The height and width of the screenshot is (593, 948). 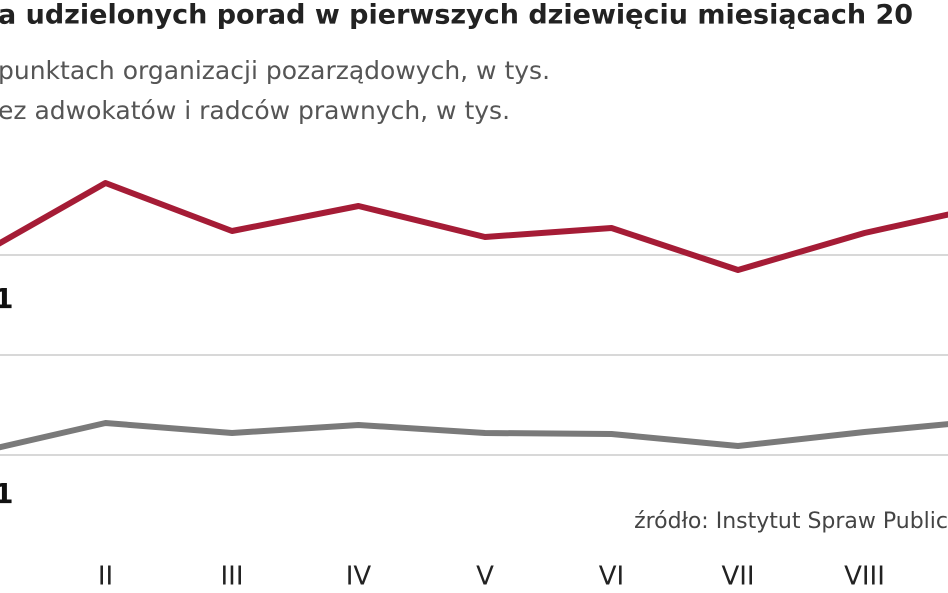 I want to click on source: źródło: Instytut Spraw Public, so click(x=791, y=521).